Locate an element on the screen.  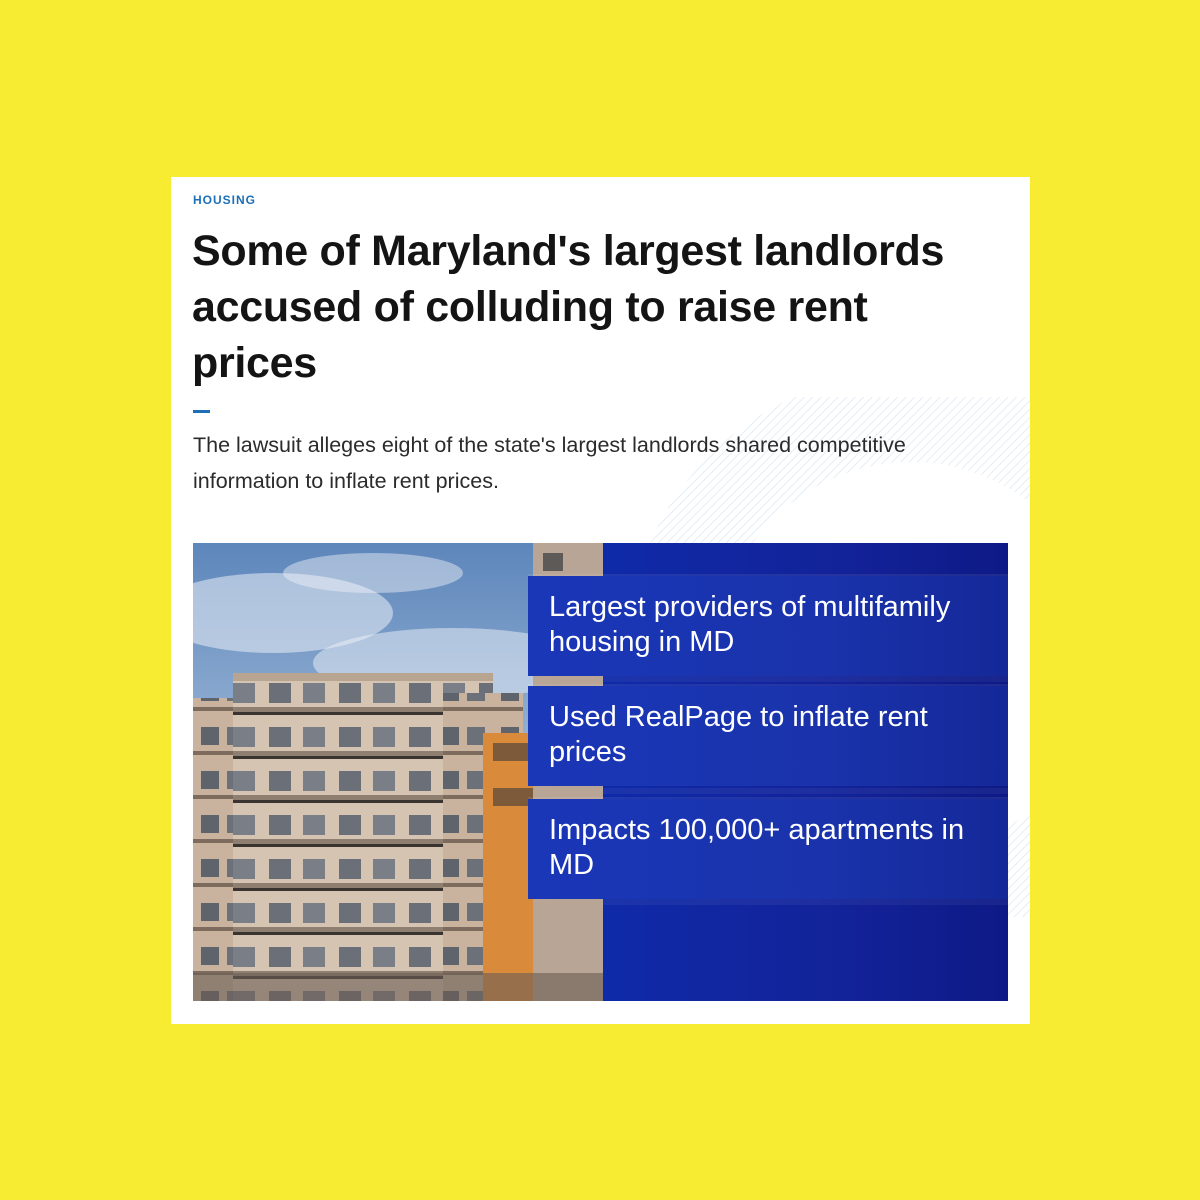
headline-divider is located at coordinates (201, 411).